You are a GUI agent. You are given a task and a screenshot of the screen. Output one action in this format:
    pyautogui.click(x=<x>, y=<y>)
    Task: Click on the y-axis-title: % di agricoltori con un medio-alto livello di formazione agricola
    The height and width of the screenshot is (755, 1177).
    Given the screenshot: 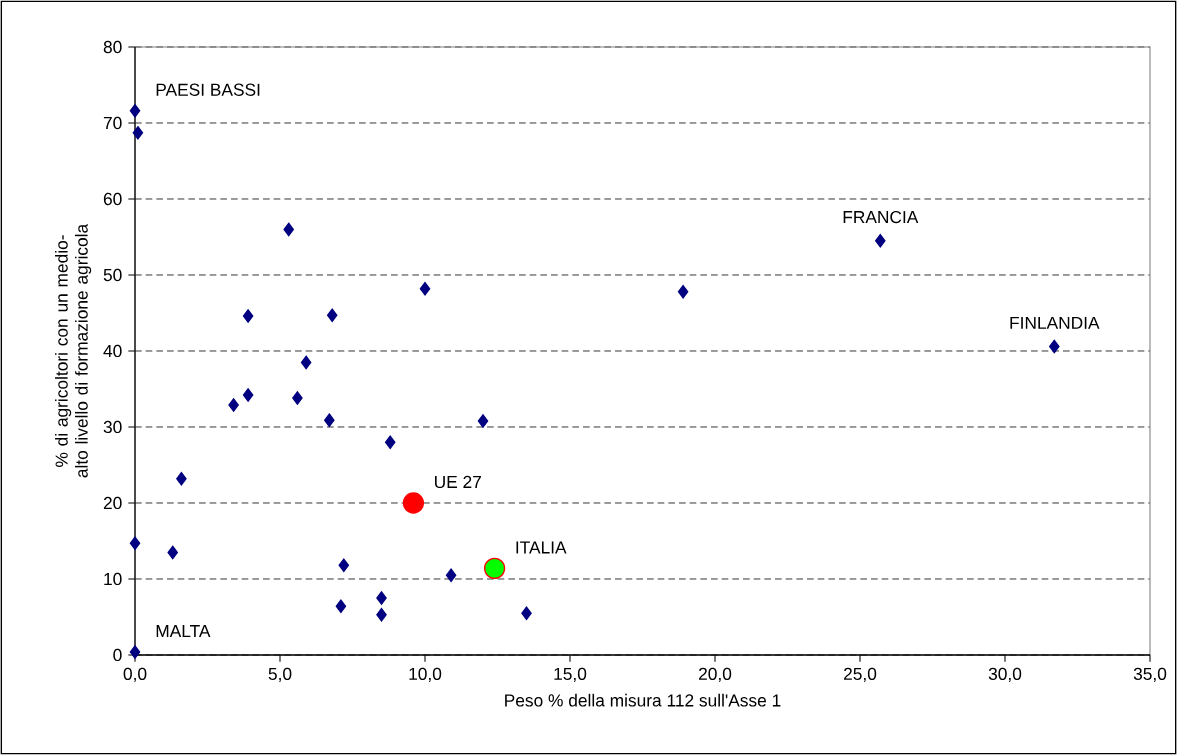 What is the action you would take?
    pyautogui.click(x=73, y=350)
    